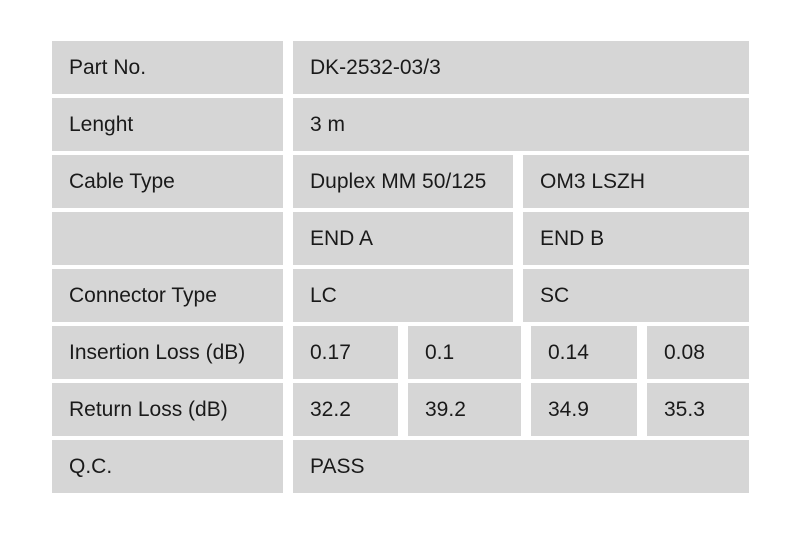 Image resolution: width=800 pixels, height=533 pixels. Describe the element at coordinates (403, 238) in the screenshot. I see `end-a-header: END A` at that location.